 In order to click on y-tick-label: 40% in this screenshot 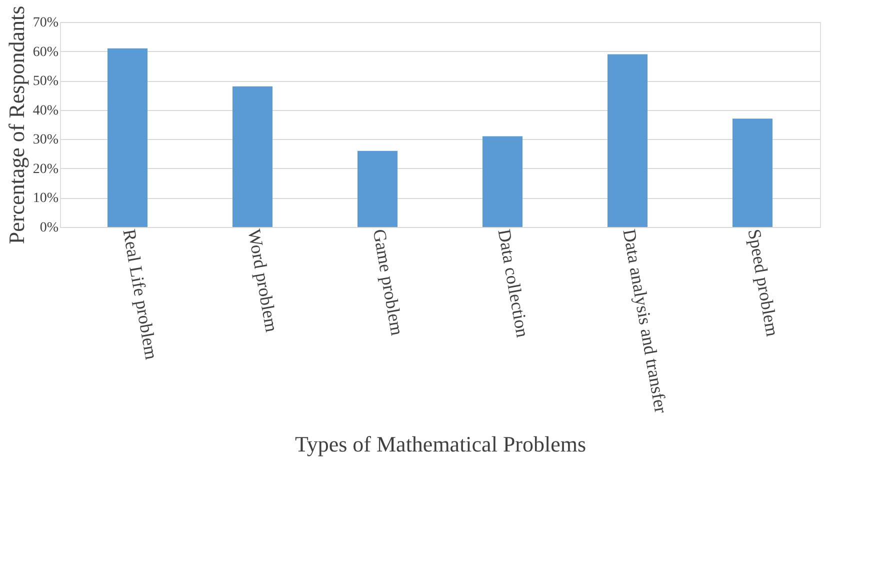, I will do `click(45, 110)`.